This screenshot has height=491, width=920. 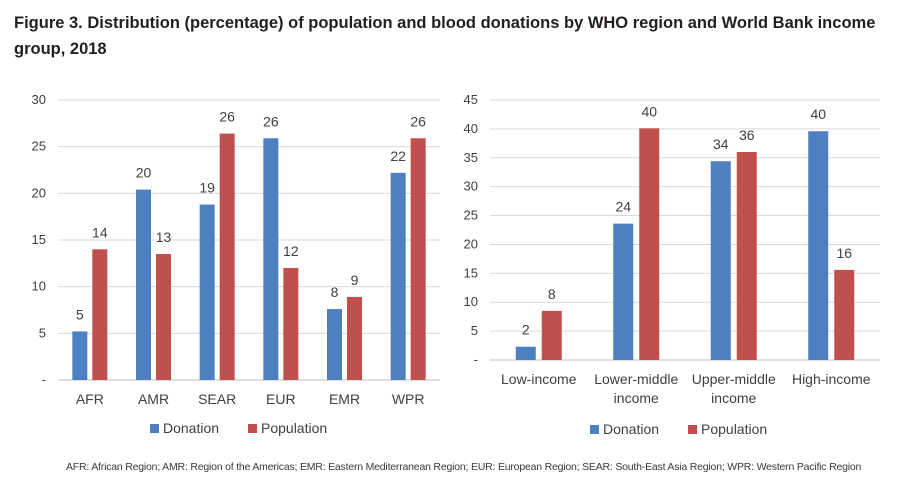 I want to click on right-chart-y-tick-label: 25, so click(x=471, y=215).